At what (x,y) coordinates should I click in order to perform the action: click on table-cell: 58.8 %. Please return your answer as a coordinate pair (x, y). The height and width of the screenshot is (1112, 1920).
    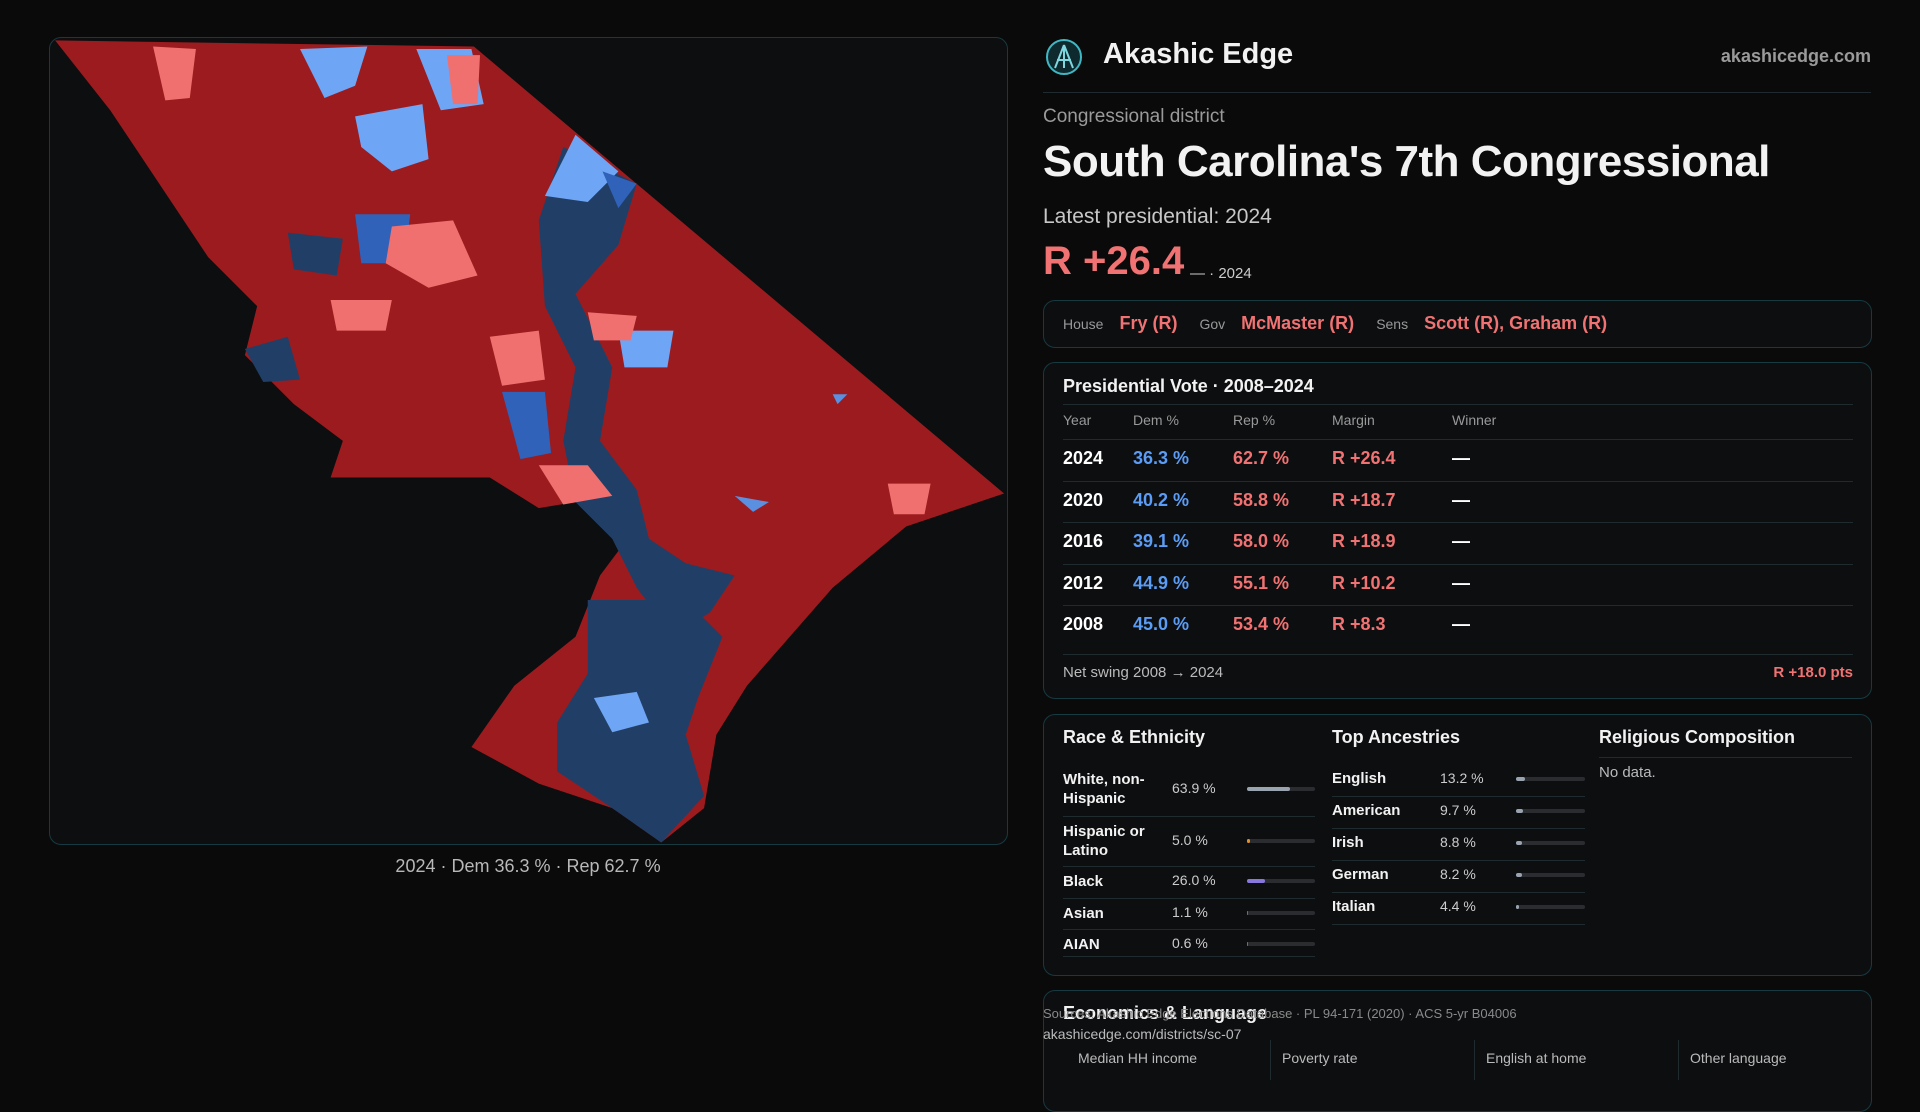
    Looking at the image, I should click on (1261, 500).